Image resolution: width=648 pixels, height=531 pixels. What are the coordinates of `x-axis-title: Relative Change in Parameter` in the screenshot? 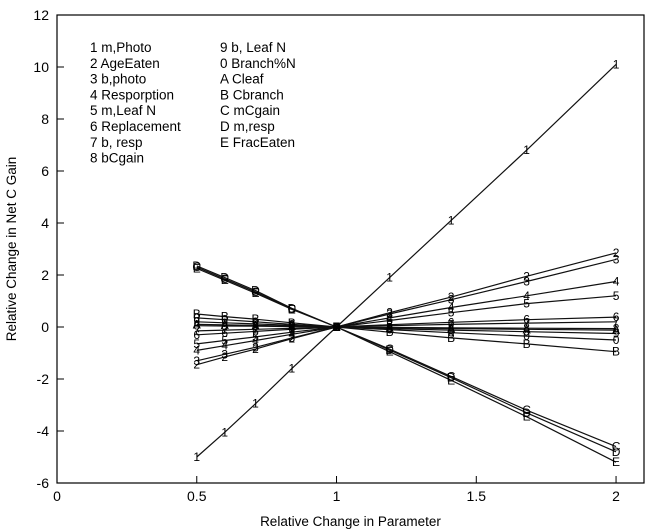 It's located at (350, 521).